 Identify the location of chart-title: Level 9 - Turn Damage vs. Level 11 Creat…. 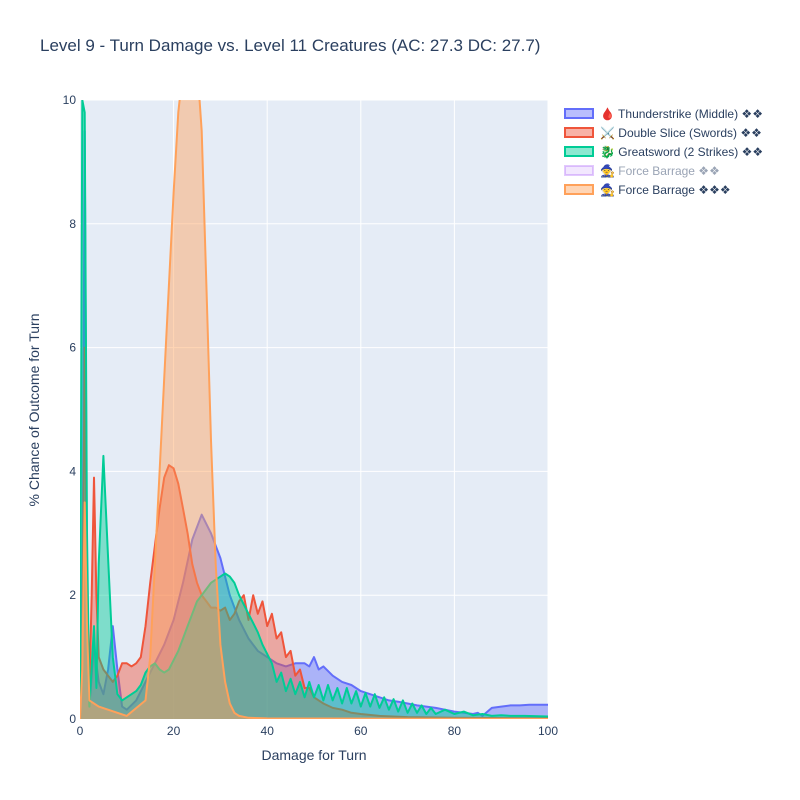
(290, 45).